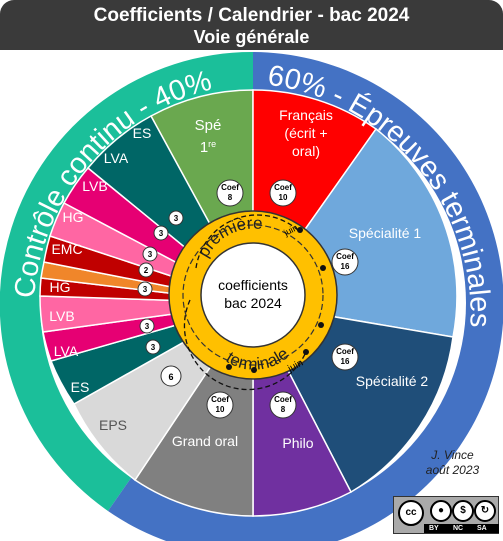 This screenshot has height=541, width=503. I want to click on cc-license-badge: cc ● $ ↻ BY NC SA, so click(446, 515).